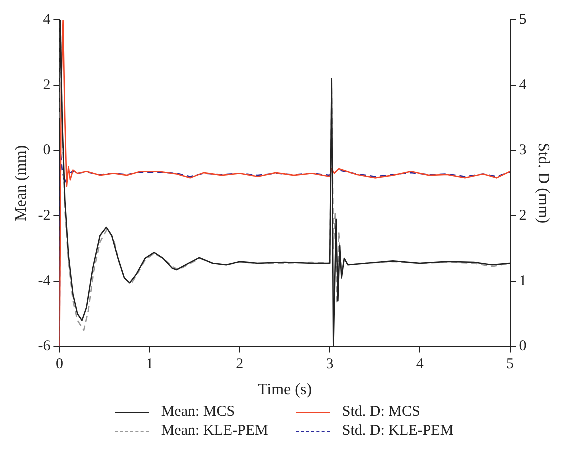  What do you see at coordinates (45, 346) in the screenshot?
I see `y-tick-label: -6` at bounding box center [45, 346].